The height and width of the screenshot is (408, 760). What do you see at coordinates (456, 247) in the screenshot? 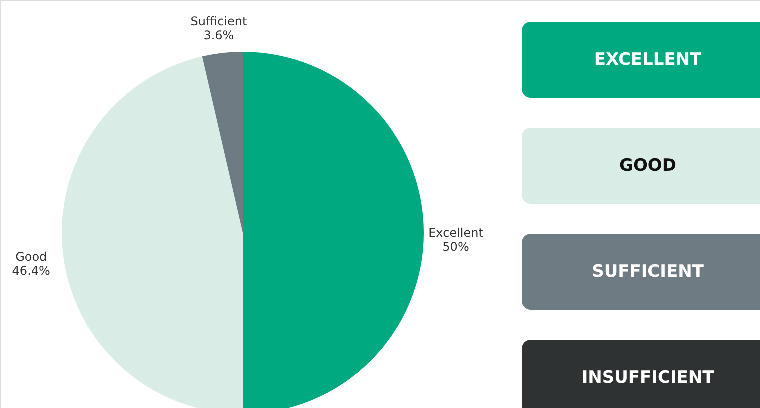
I see `data-label: 50%` at bounding box center [456, 247].